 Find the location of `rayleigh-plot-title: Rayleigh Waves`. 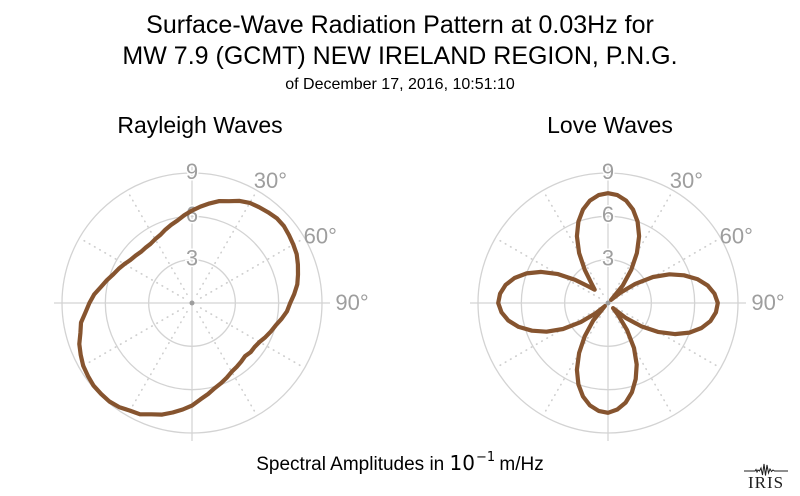

rayleigh-plot-title: Rayleigh Waves is located at coordinates (200, 125).